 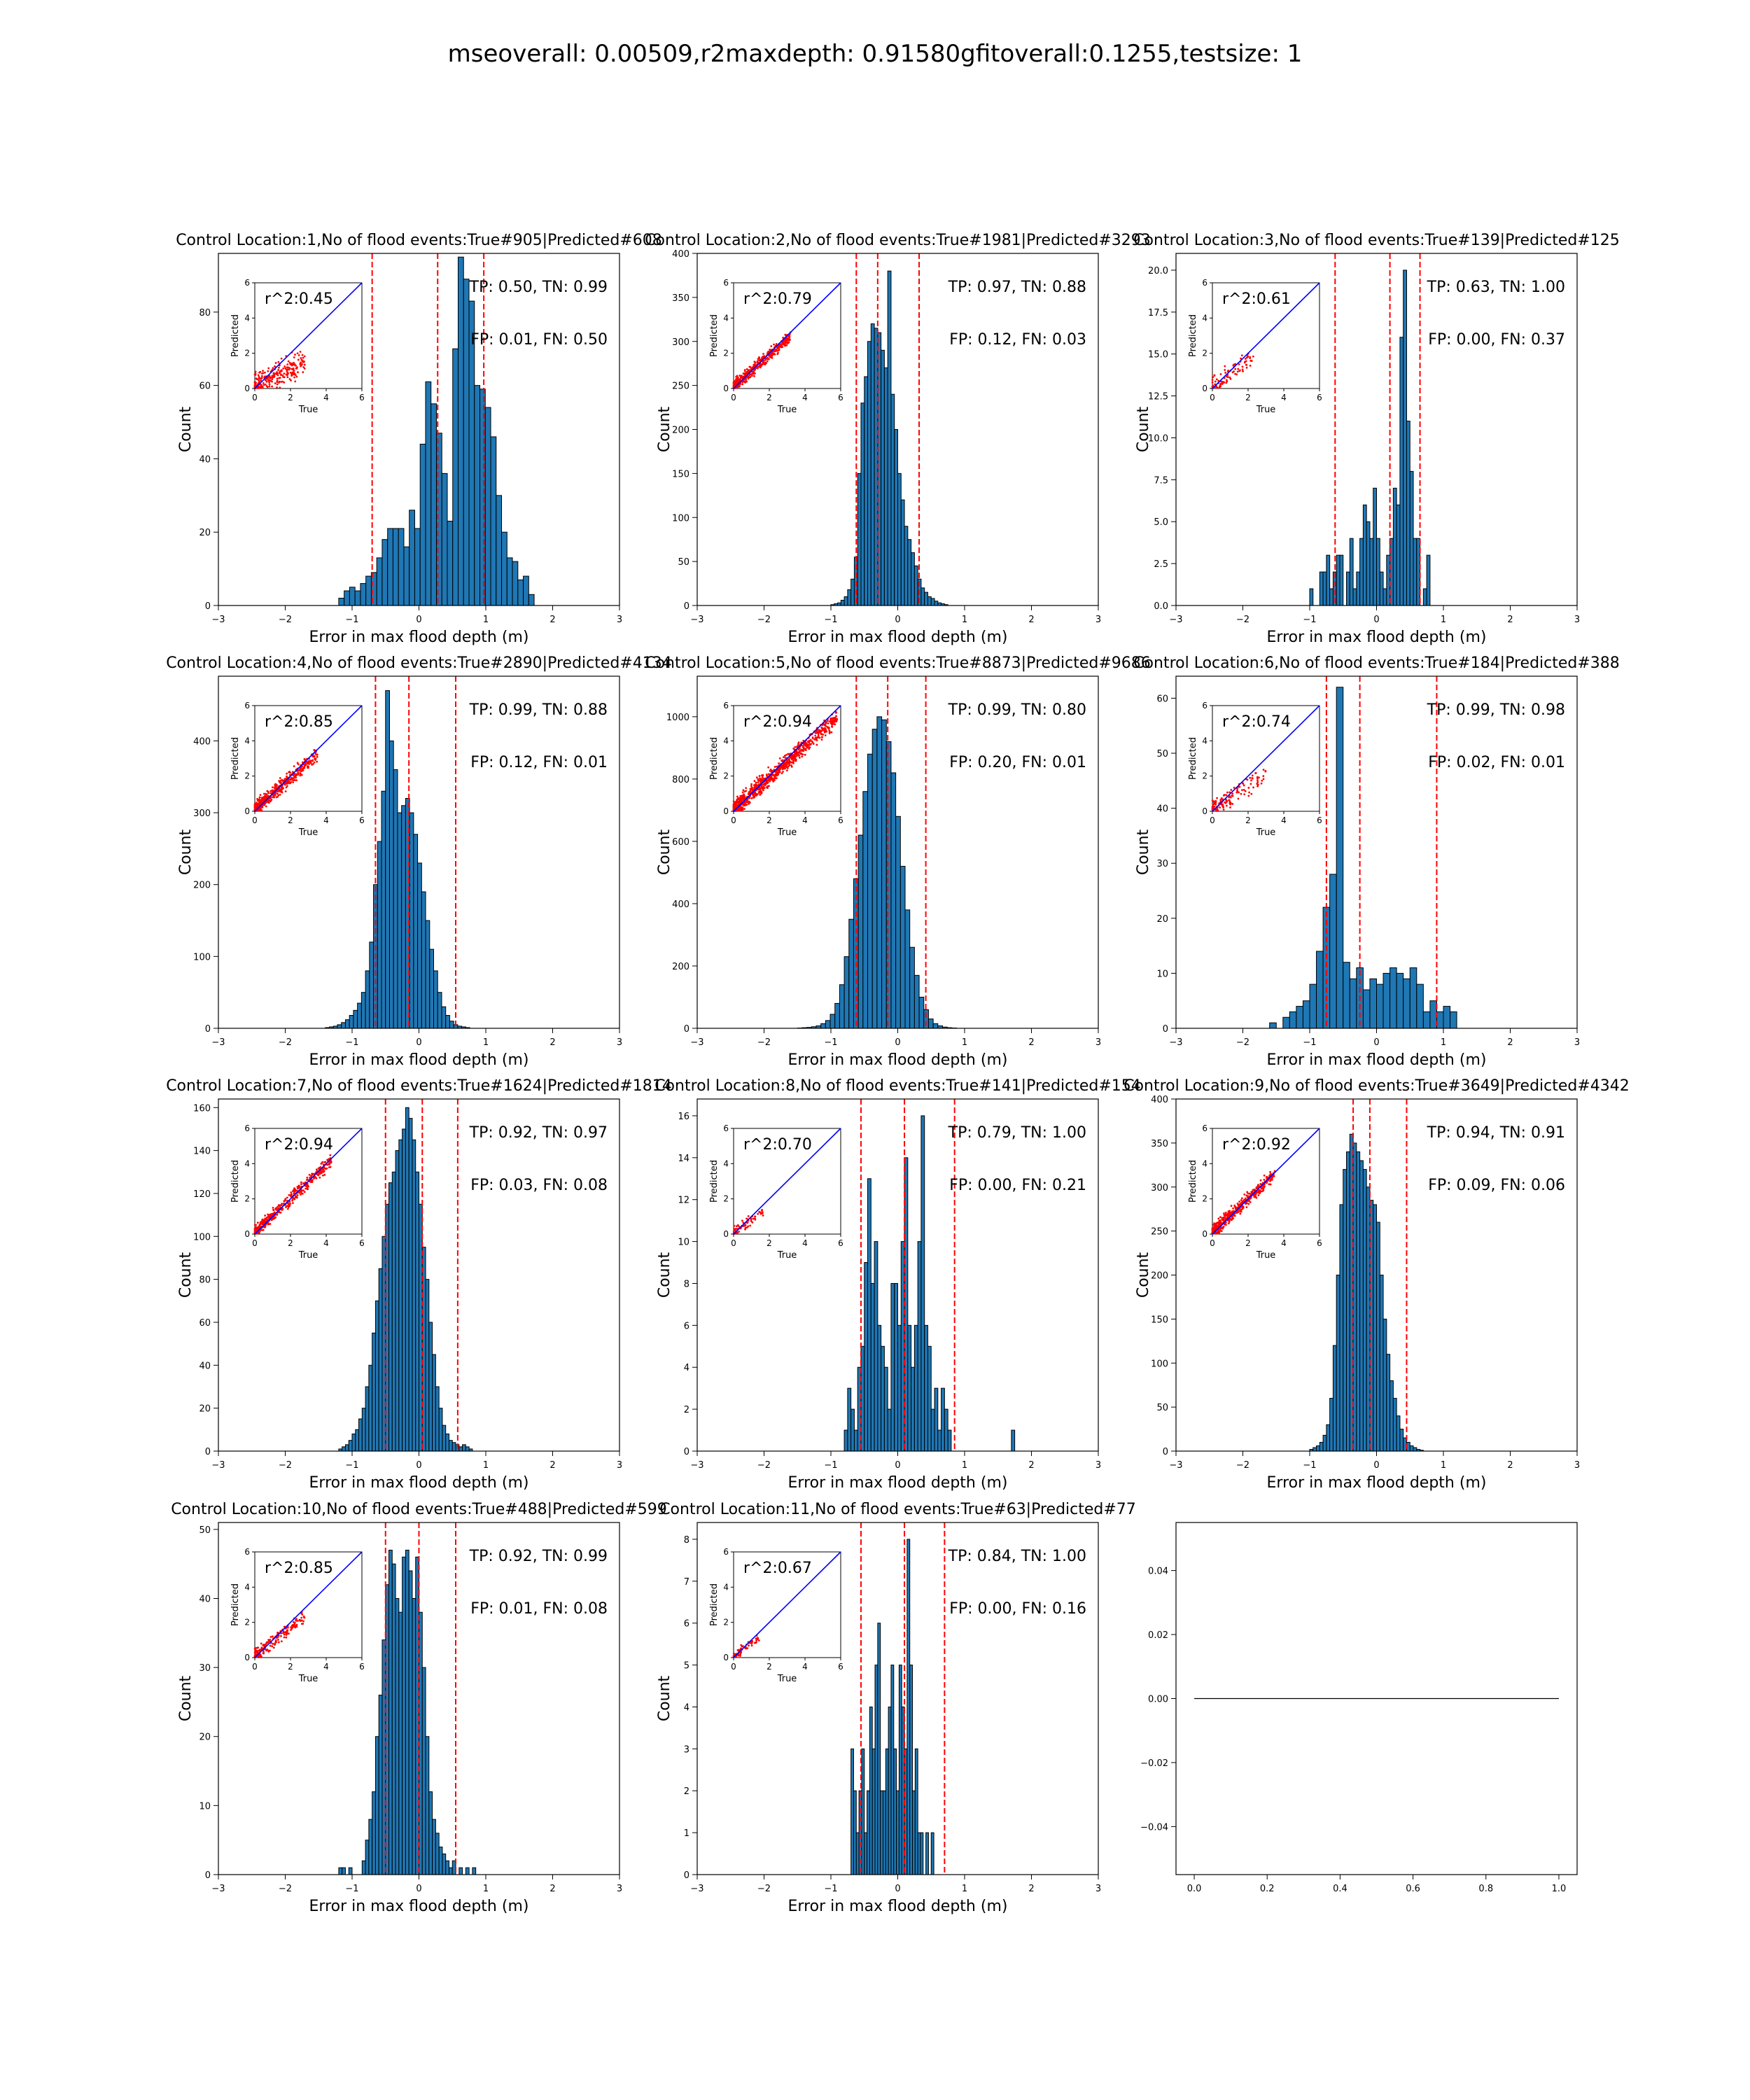 What do you see at coordinates (205, 1737) in the screenshot?
I see `y-tick-label: 20` at bounding box center [205, 1737].